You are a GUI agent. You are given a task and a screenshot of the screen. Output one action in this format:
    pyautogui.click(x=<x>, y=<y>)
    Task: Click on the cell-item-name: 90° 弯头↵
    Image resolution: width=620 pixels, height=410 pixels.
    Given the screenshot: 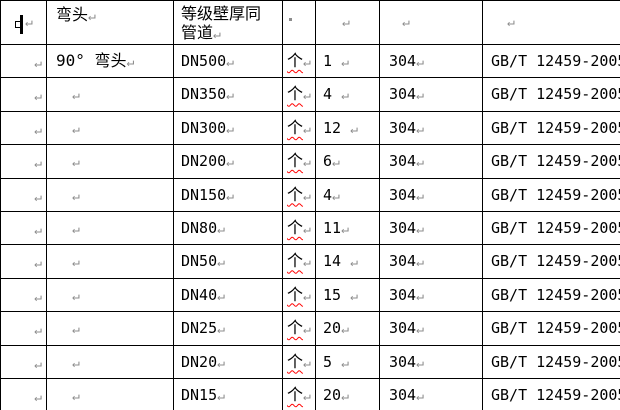 What is the action you would take?
    pyautogui.click(x=110, y=61)
    